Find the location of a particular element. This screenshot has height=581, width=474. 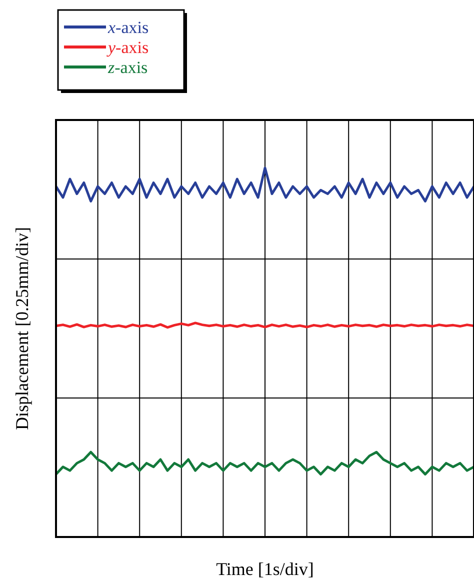

legend-label: x-axis is located at coordinates (128, 27).